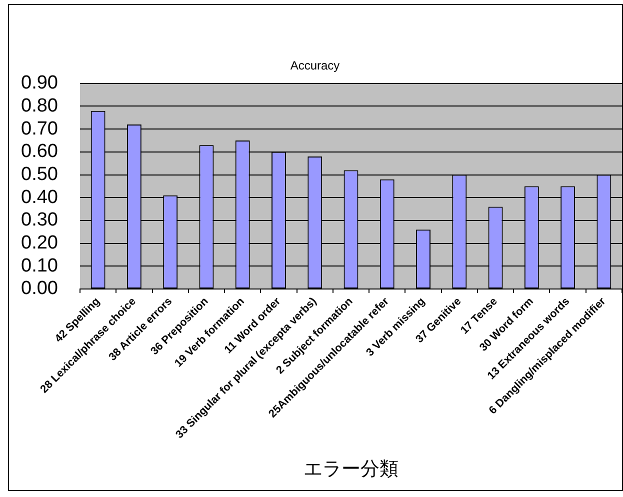 This screenshot has height=497, width=623. I want to click on y-tick-label: 0.60, so click(39, 151).